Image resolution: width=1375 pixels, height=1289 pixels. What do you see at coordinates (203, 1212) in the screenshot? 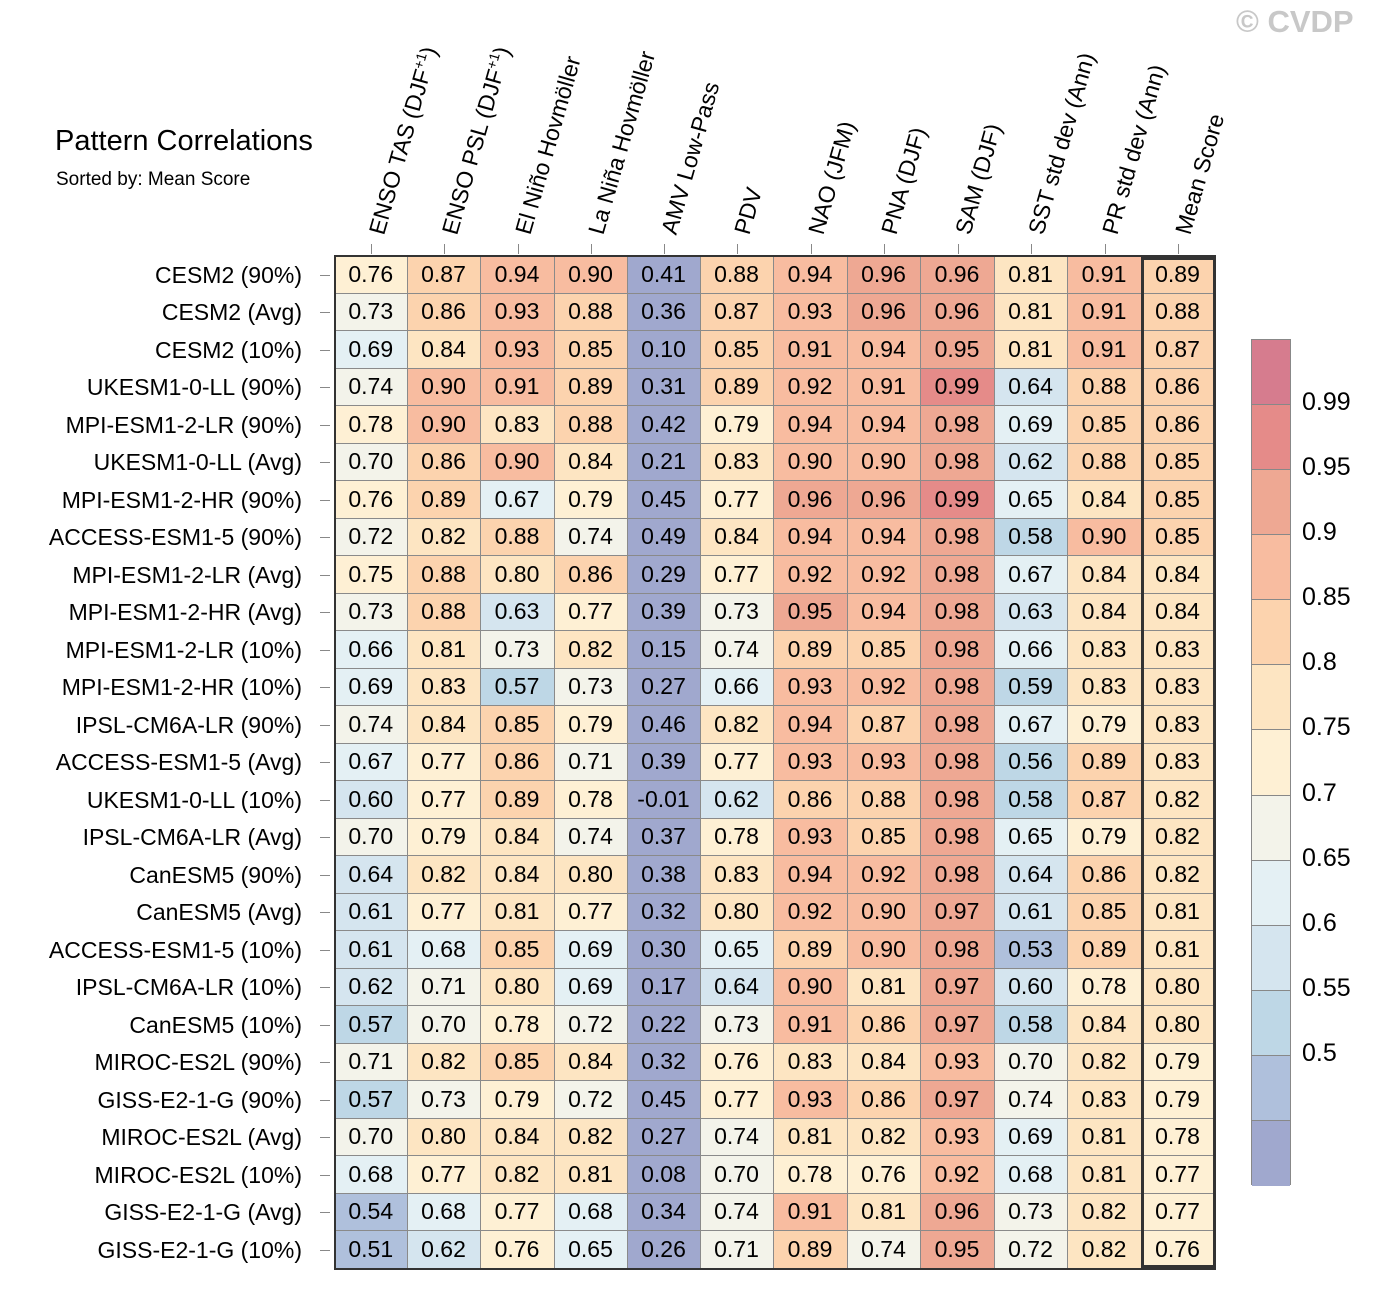
I see `row-label: GISS-E2-1-G (Avg)` at bounding box center [203, 1212].